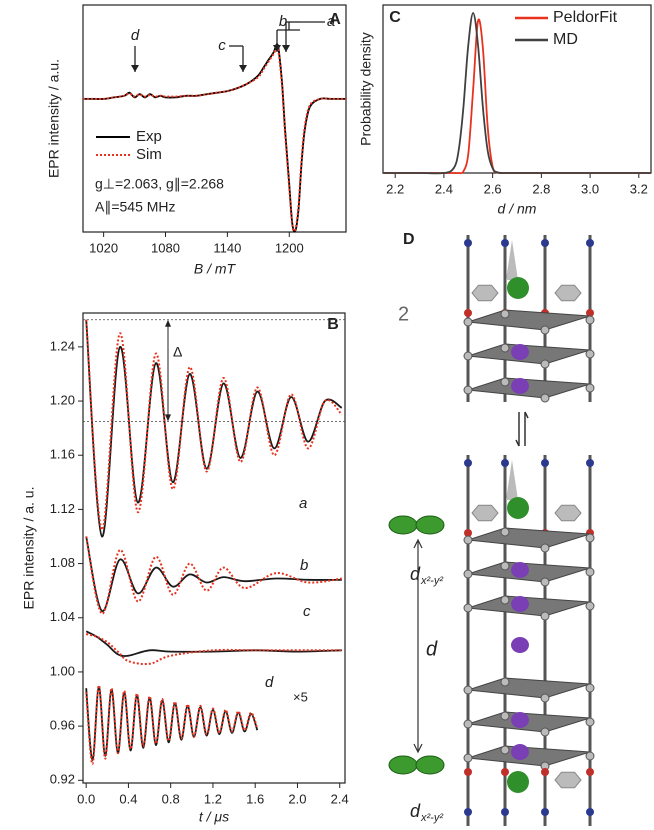 Image resolution: width=654 pixels, height=830 pixels. Describe the element at coordinates (331, 21) in the screenshot. I see `annotation-label: a` at that location.